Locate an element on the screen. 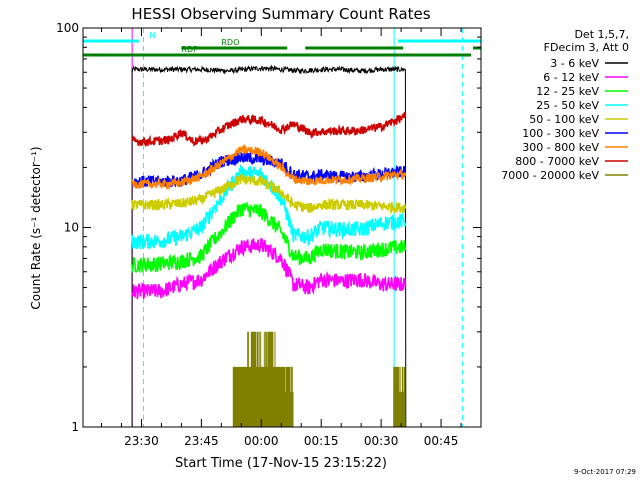  y-tick-label: 100 is located at coordinates (67, 28).